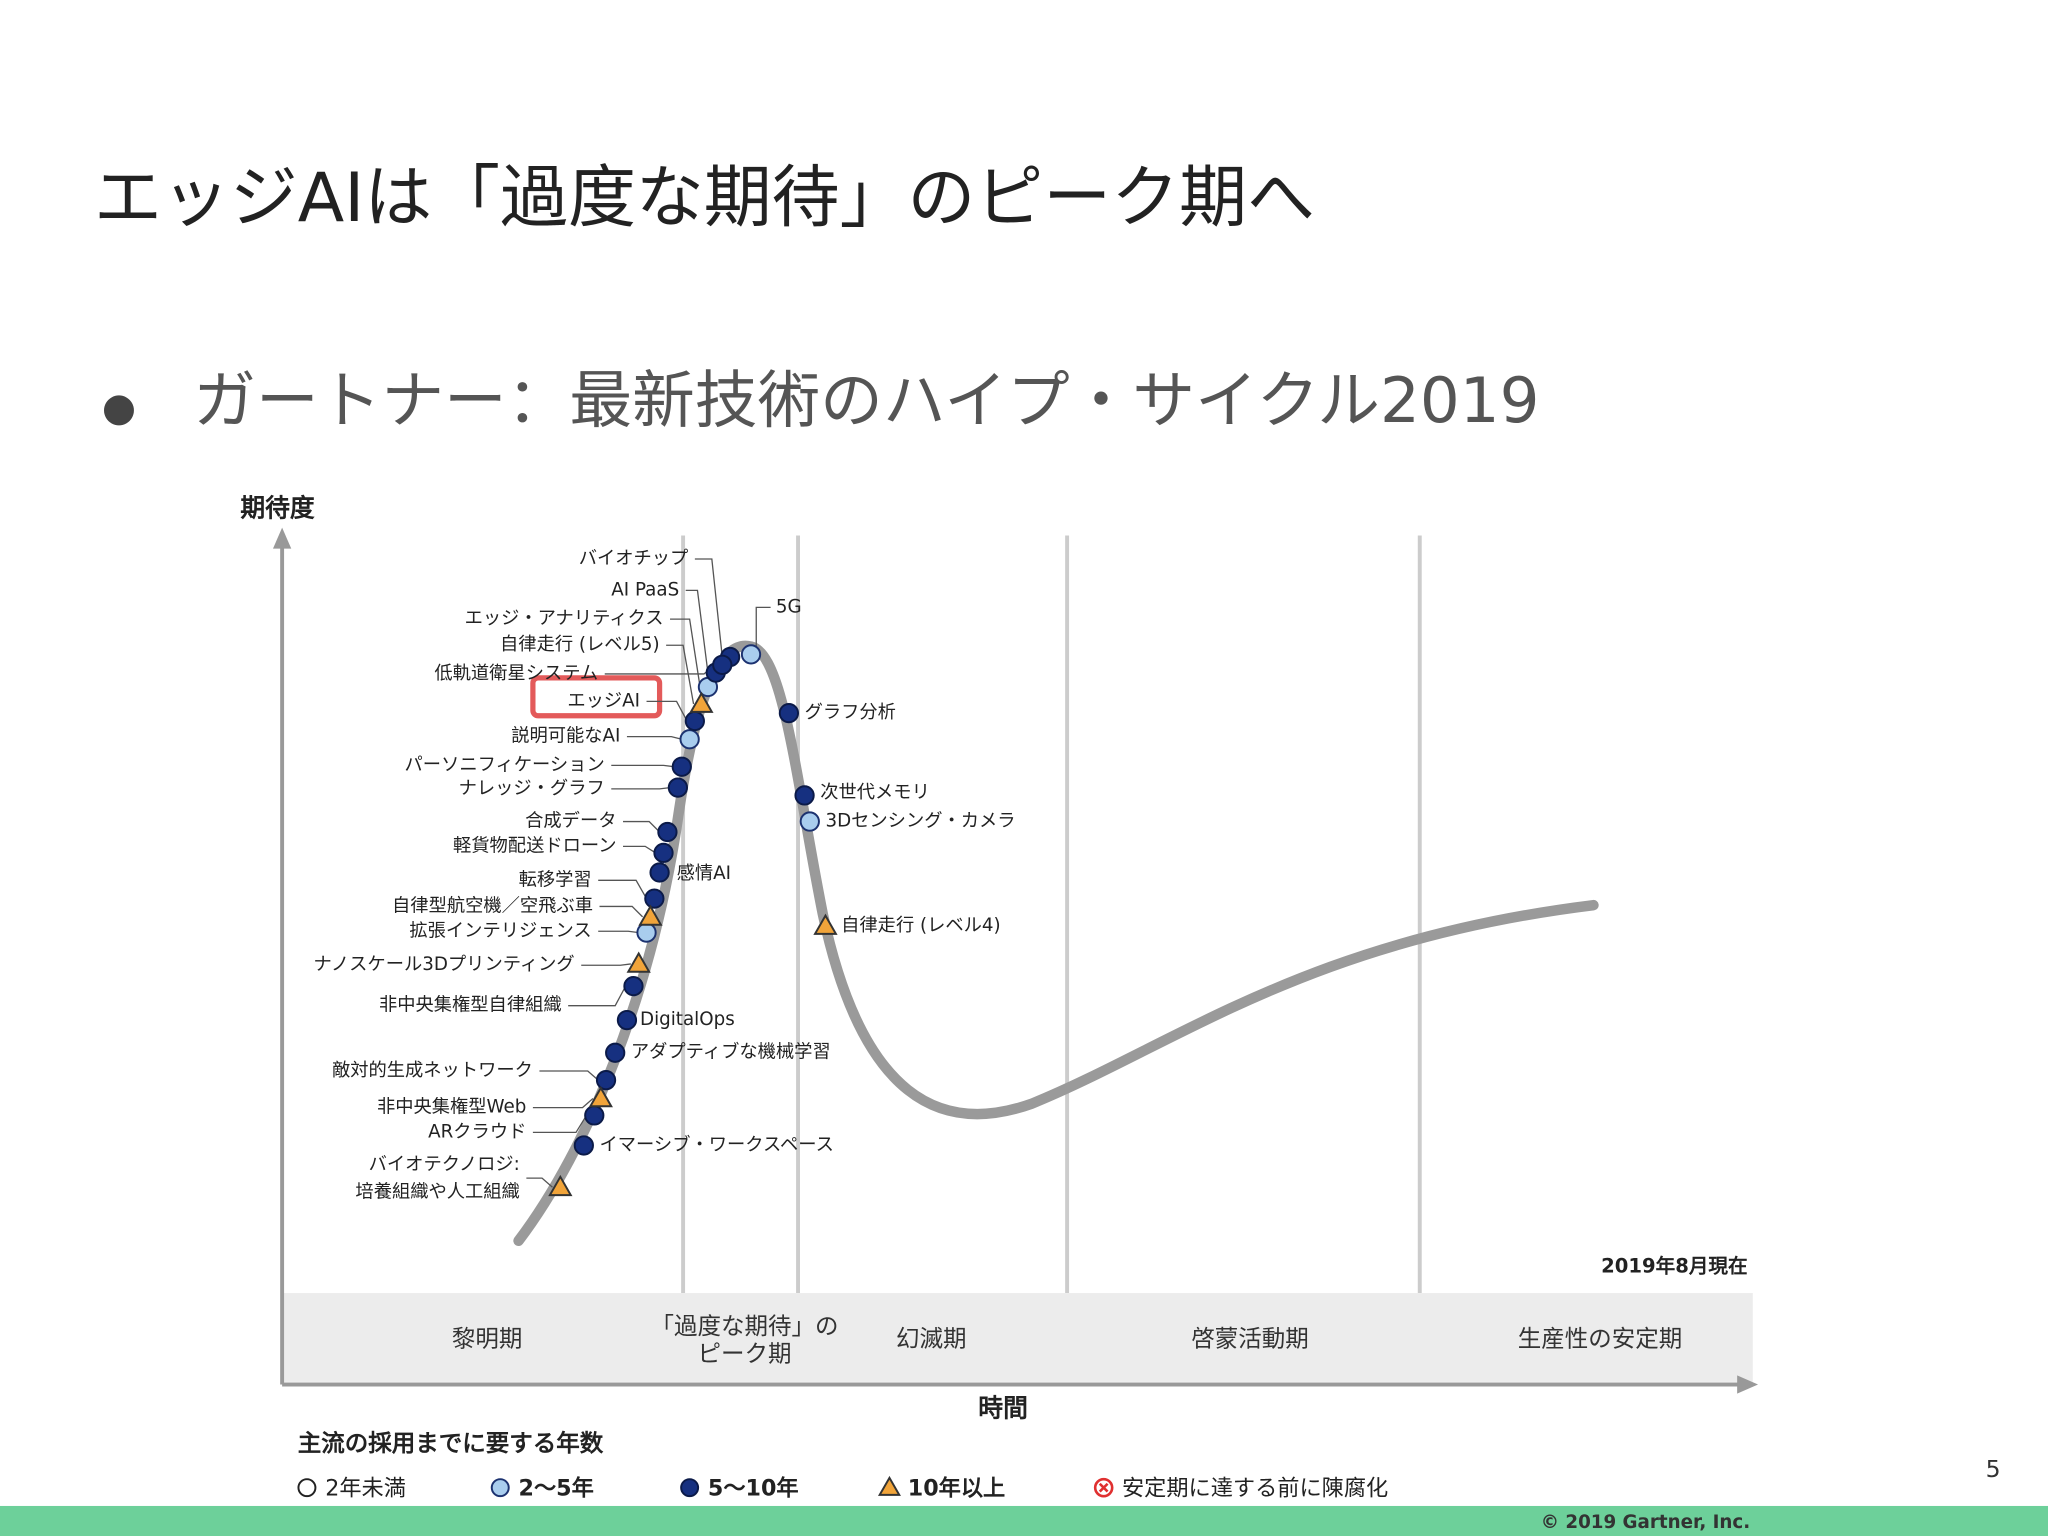 This screenshot has width=2048, height=1536. Describe the element at coordinates (1250, 1339) in the screenshot. I see `phase-label: 啓蒙活動期` at that location.